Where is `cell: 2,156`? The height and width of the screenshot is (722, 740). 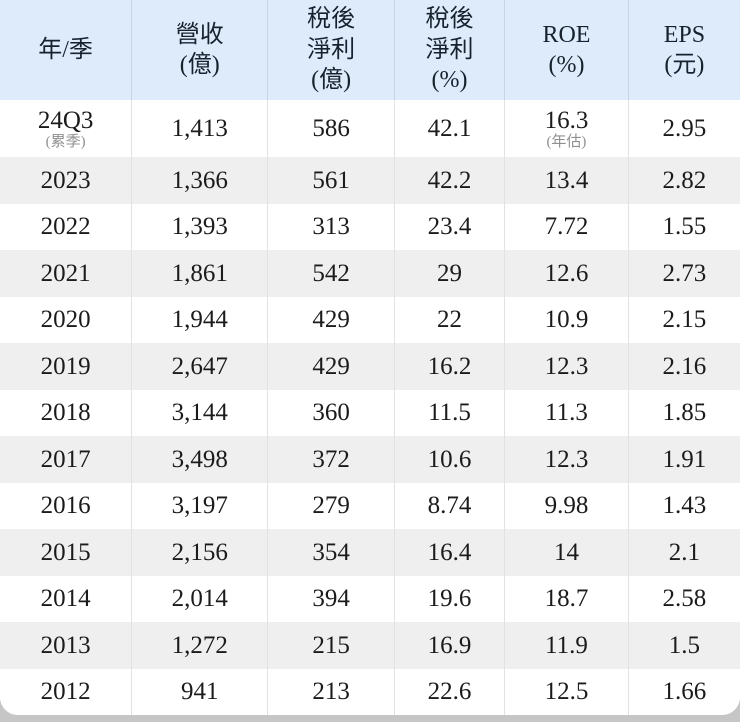 cell: 2,156 is located at coordinates (199, 552).